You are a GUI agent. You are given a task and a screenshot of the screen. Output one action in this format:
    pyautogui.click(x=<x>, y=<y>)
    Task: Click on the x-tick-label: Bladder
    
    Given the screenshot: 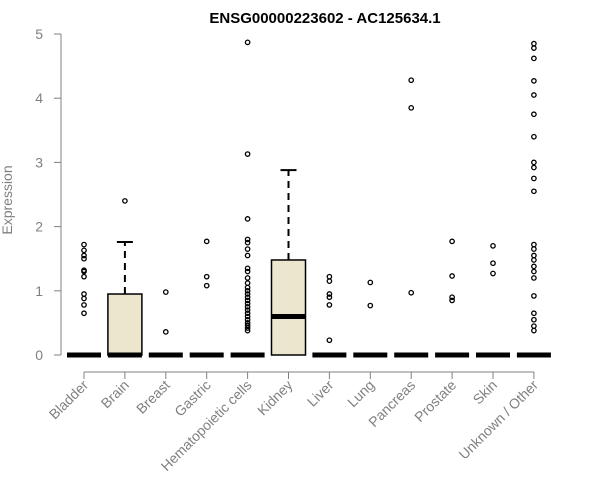 What is the action you would take?
    pyautogui.click(x=69, y=400)
    